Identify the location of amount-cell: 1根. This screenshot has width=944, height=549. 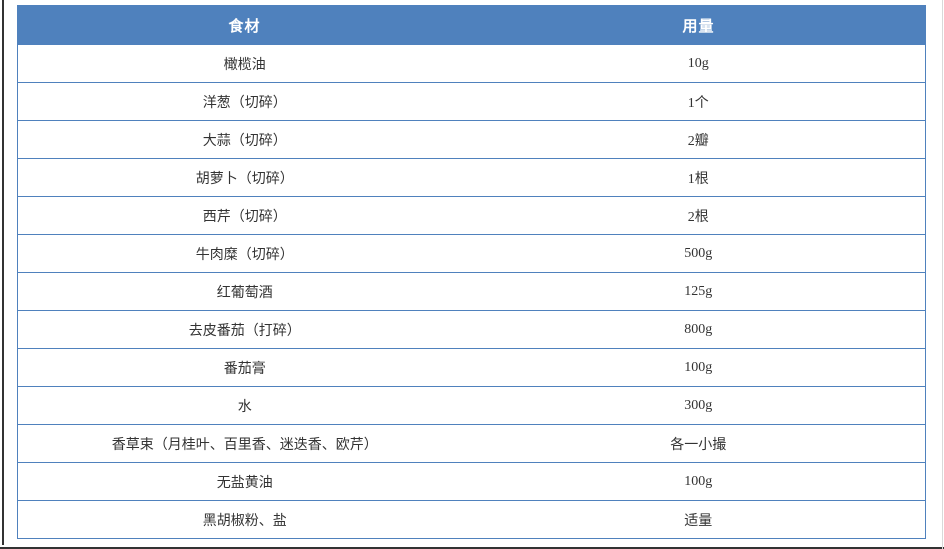
(698, 177).